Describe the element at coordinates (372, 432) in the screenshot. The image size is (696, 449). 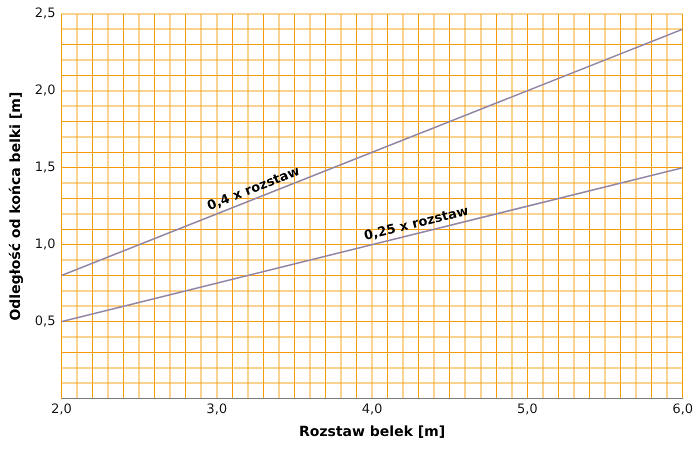
I see `x-axis-title: Rozstaw belek [m]` at that location.